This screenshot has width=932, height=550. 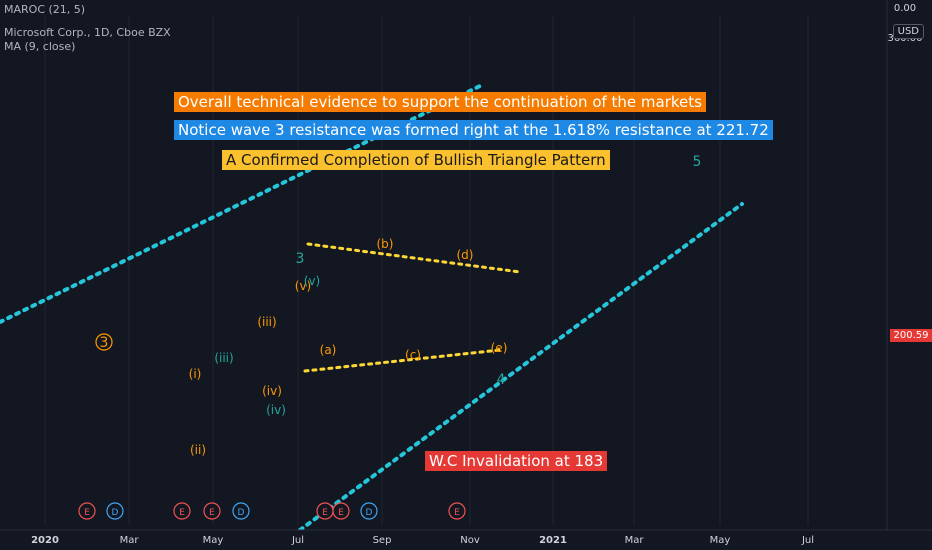 I want to click on currency-button: USD, so click(x=908, y=31).